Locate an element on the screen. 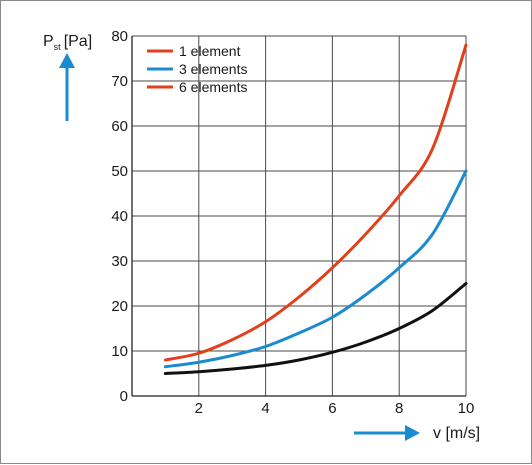 The height and width of the screenshot is (465, 532). y-axis-arrow-icon is located at coordinates (67, 87).